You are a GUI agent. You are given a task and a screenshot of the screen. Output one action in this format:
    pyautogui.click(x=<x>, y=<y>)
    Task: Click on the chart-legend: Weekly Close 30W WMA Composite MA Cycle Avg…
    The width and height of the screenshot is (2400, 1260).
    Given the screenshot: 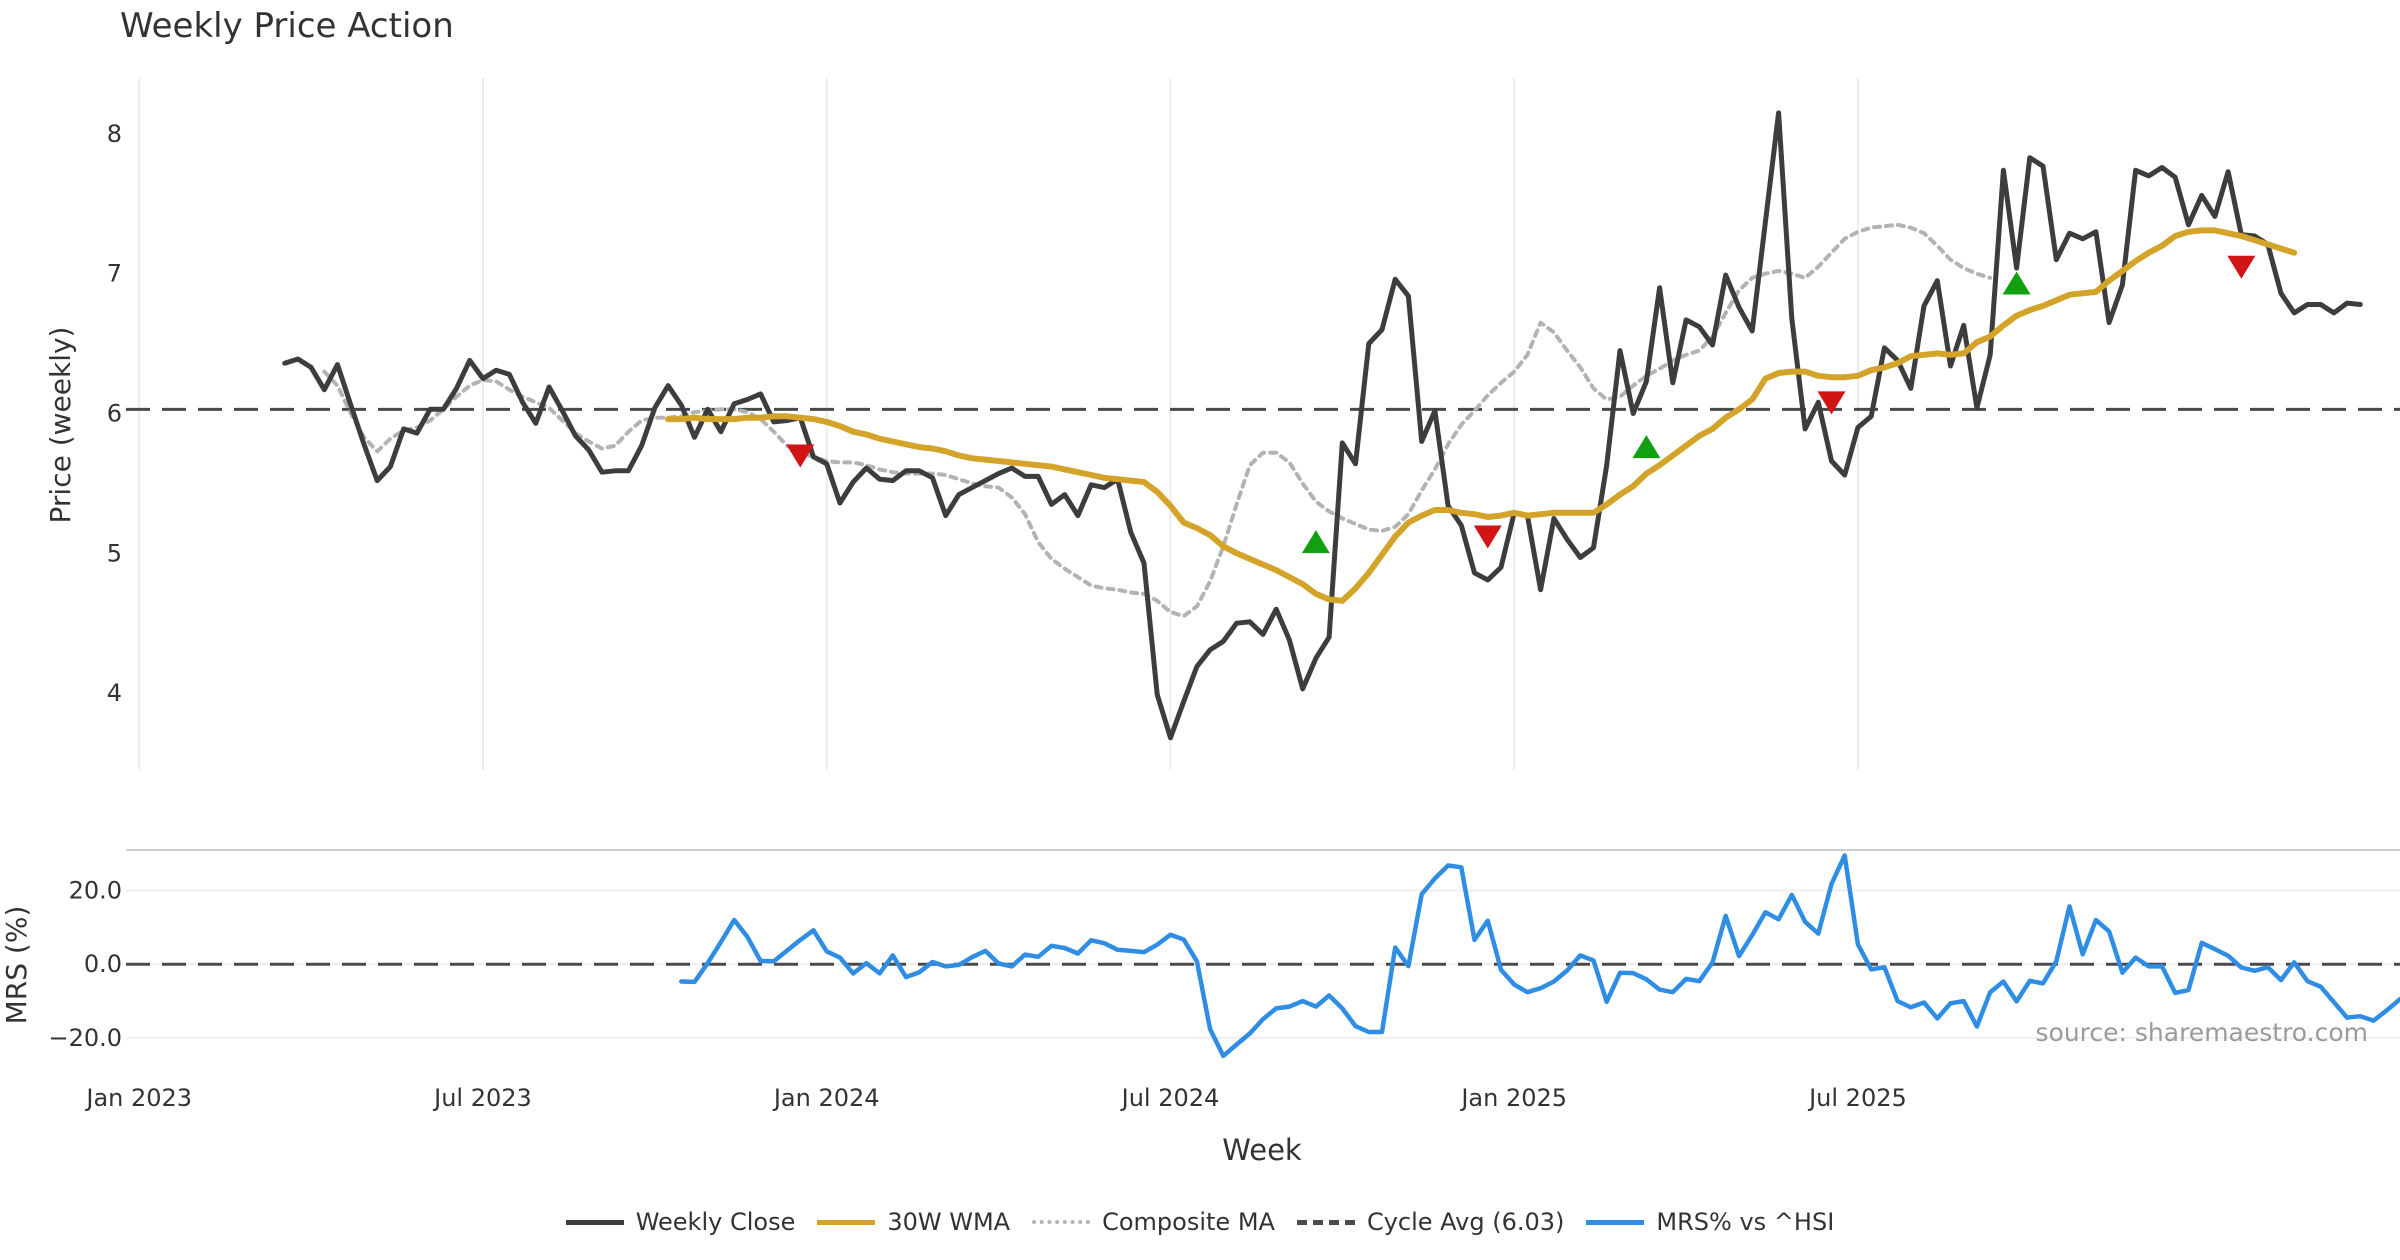 What is the action you would take?
    pyautogui.click(x=1200, y=1222)
    